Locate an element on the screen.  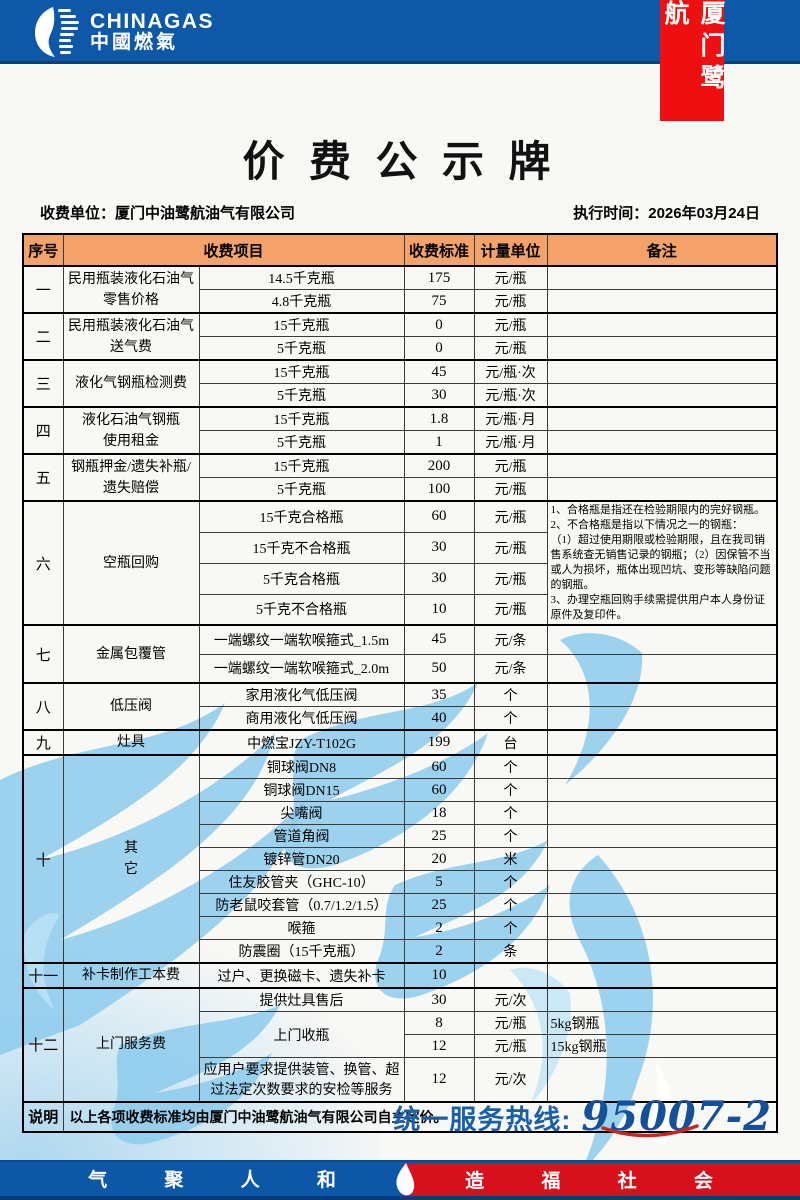
cell-seq: 六 is located at coordinates (43, 563).